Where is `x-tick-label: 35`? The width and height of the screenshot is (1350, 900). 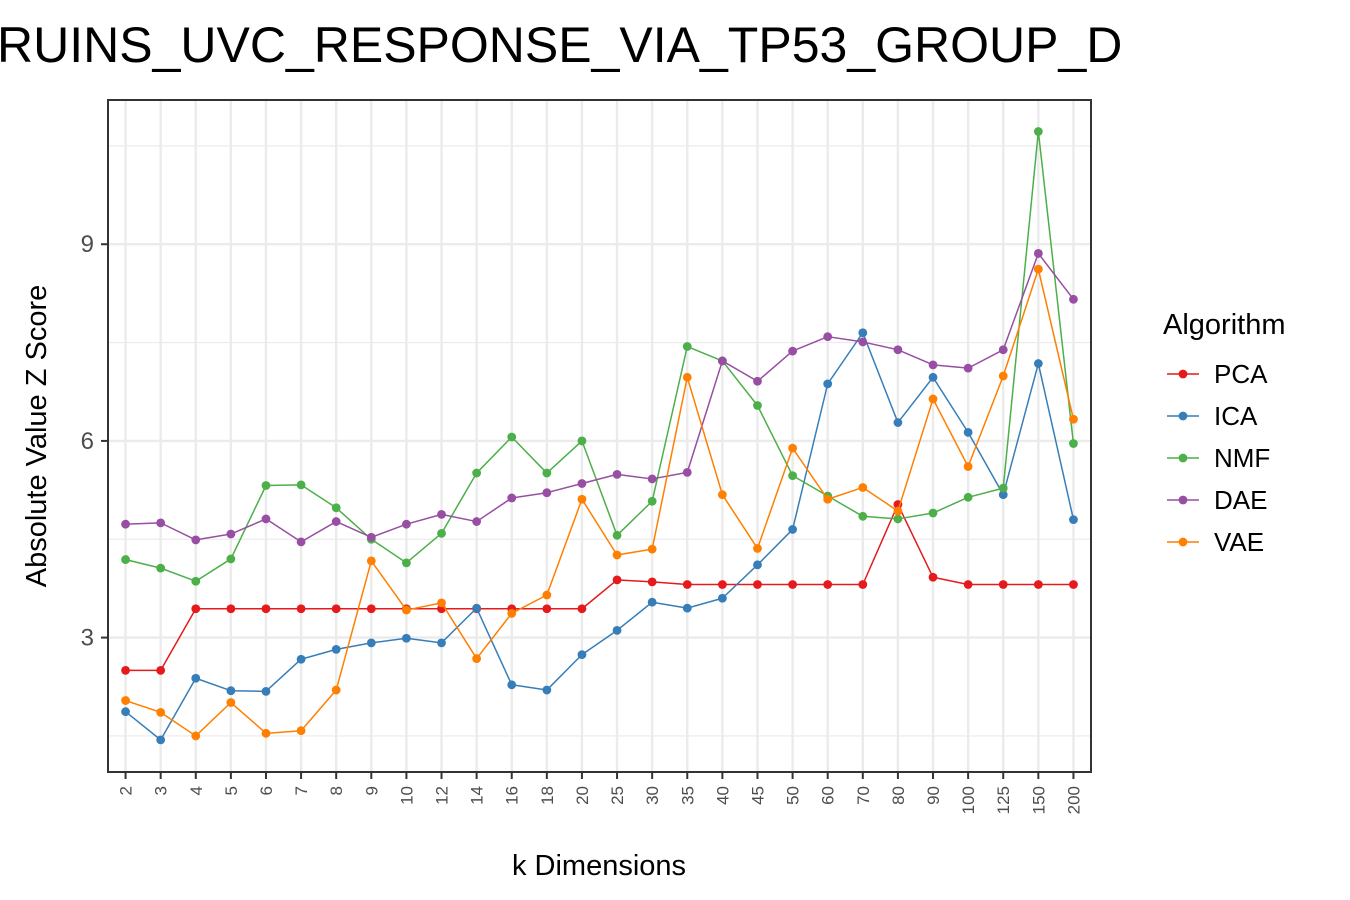 x-tick-label: 35 is located at coordinates (687, 795).